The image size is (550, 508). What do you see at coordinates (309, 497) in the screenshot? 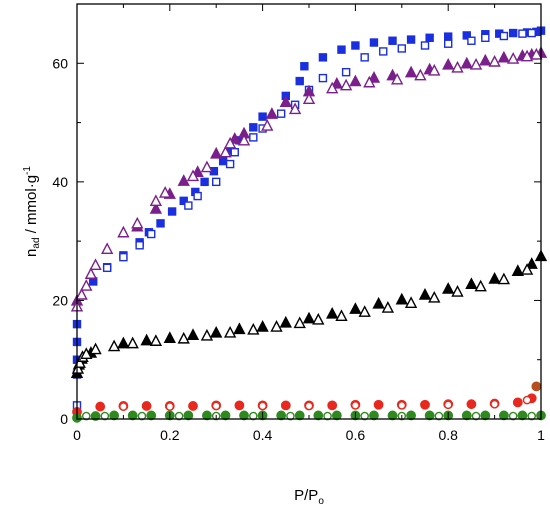
I see `x-axis-title: P/Po` at bounding box center [309, 497].